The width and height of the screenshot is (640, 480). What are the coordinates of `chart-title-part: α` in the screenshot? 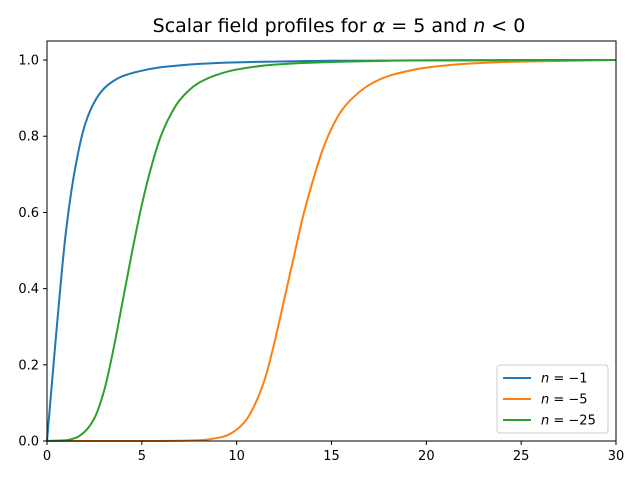 It's located at (379, 26).